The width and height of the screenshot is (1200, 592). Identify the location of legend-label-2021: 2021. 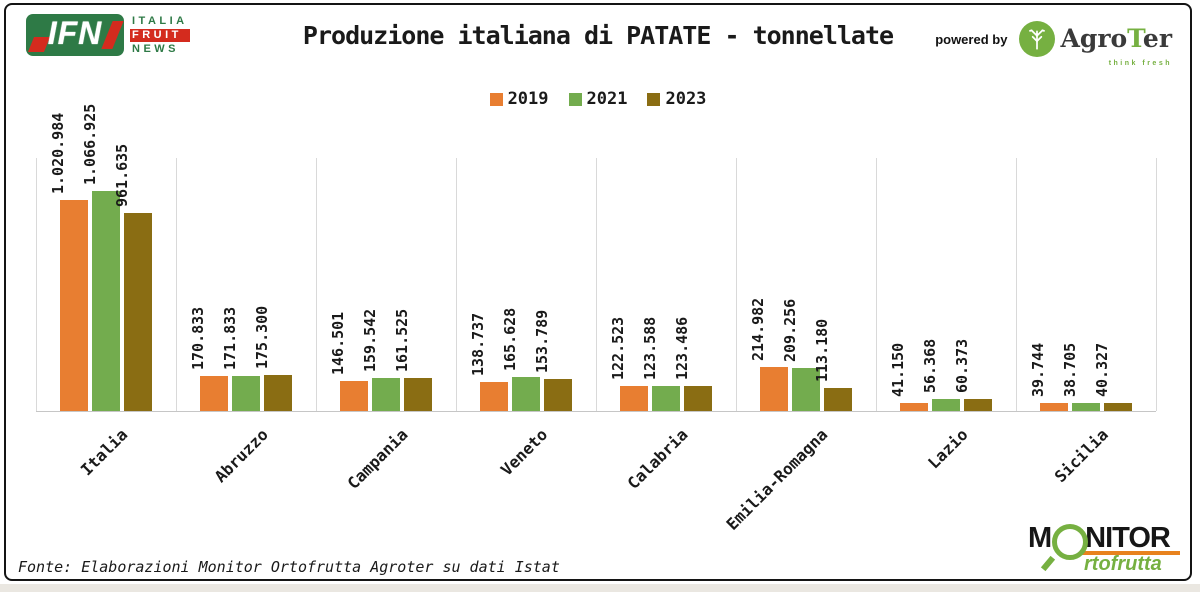
(607, 99).